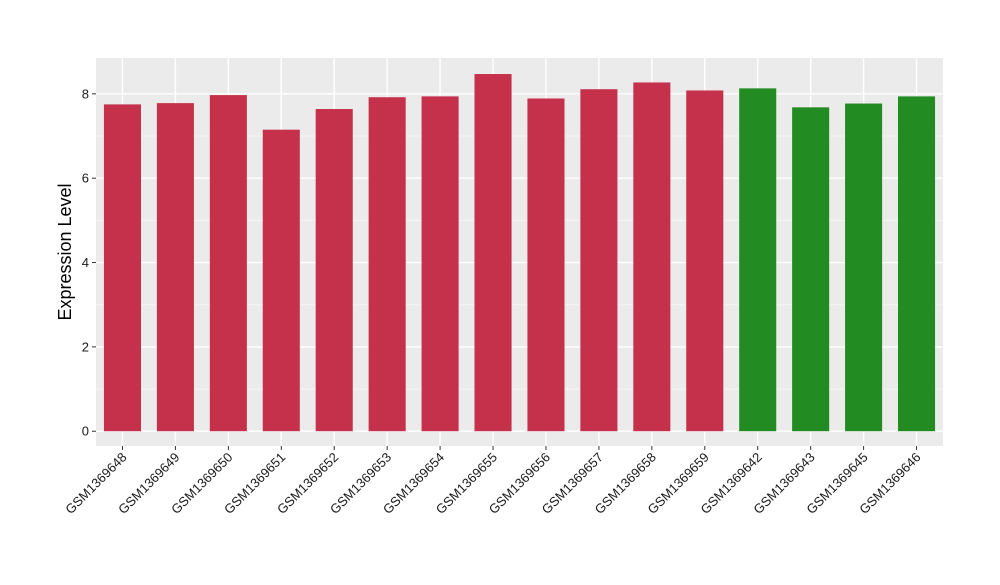 The height and width of the screenshot is (585, 1000). What do you see at coordinates (175, 267) in the screenshot?
I see `bar-GSM1369649` at bounding box center [175, 267].